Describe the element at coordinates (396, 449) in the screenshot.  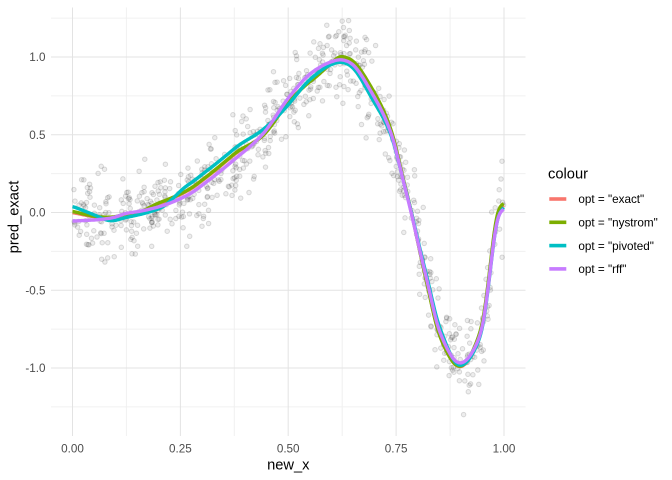
I see `svg-text: 0.75` at that location.